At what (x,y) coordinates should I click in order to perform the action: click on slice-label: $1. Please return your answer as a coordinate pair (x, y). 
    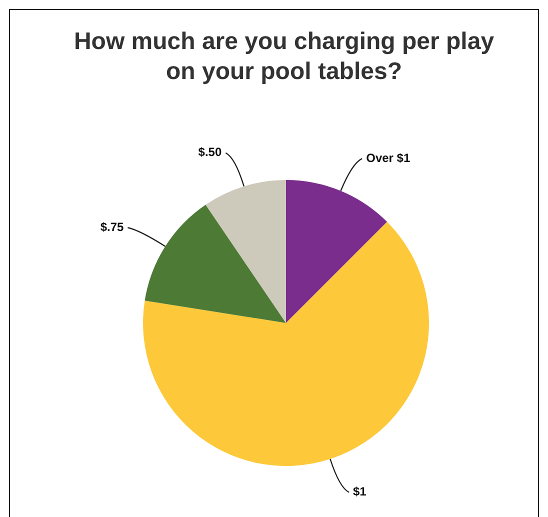
    Looking at the image, I should click on (360, 491).